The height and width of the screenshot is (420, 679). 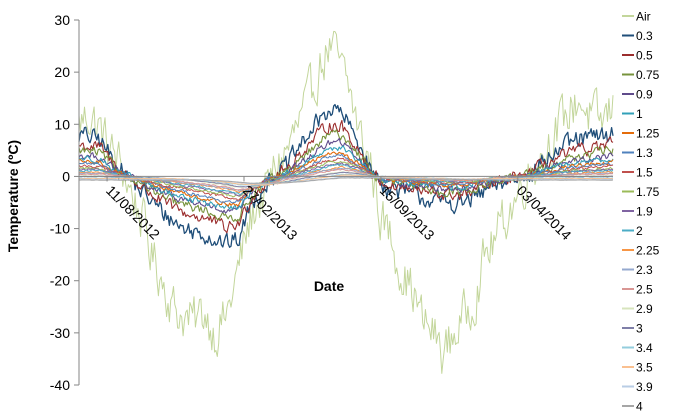 What do you see at coordinates (644, 173) in the screenshot?
I see `legend-label: 1.5` at bounding box center [644, 173].